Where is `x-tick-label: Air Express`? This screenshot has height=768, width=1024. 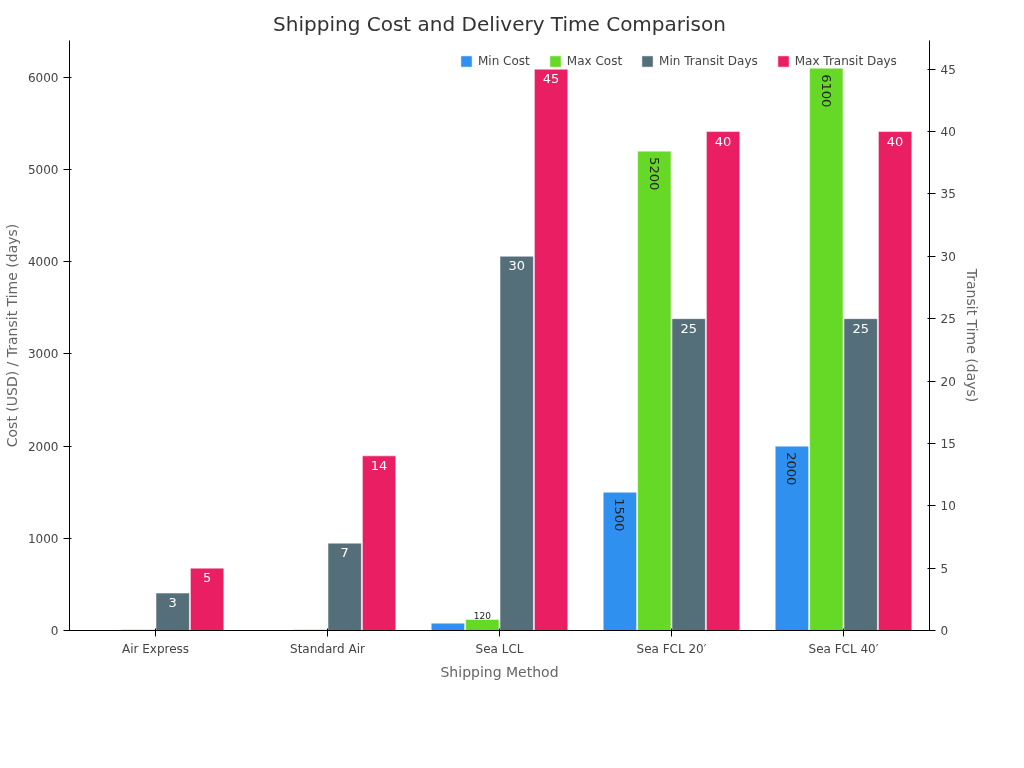 x-tick-label: Air Express is located at coordinates (155, 648).